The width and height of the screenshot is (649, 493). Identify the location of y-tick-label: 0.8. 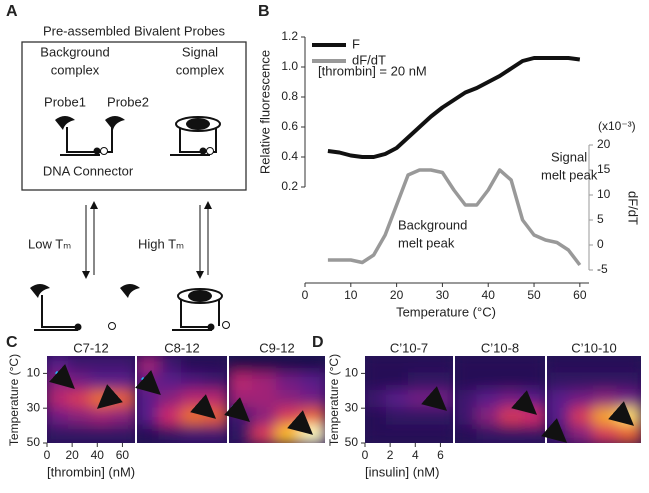
(289, 96).